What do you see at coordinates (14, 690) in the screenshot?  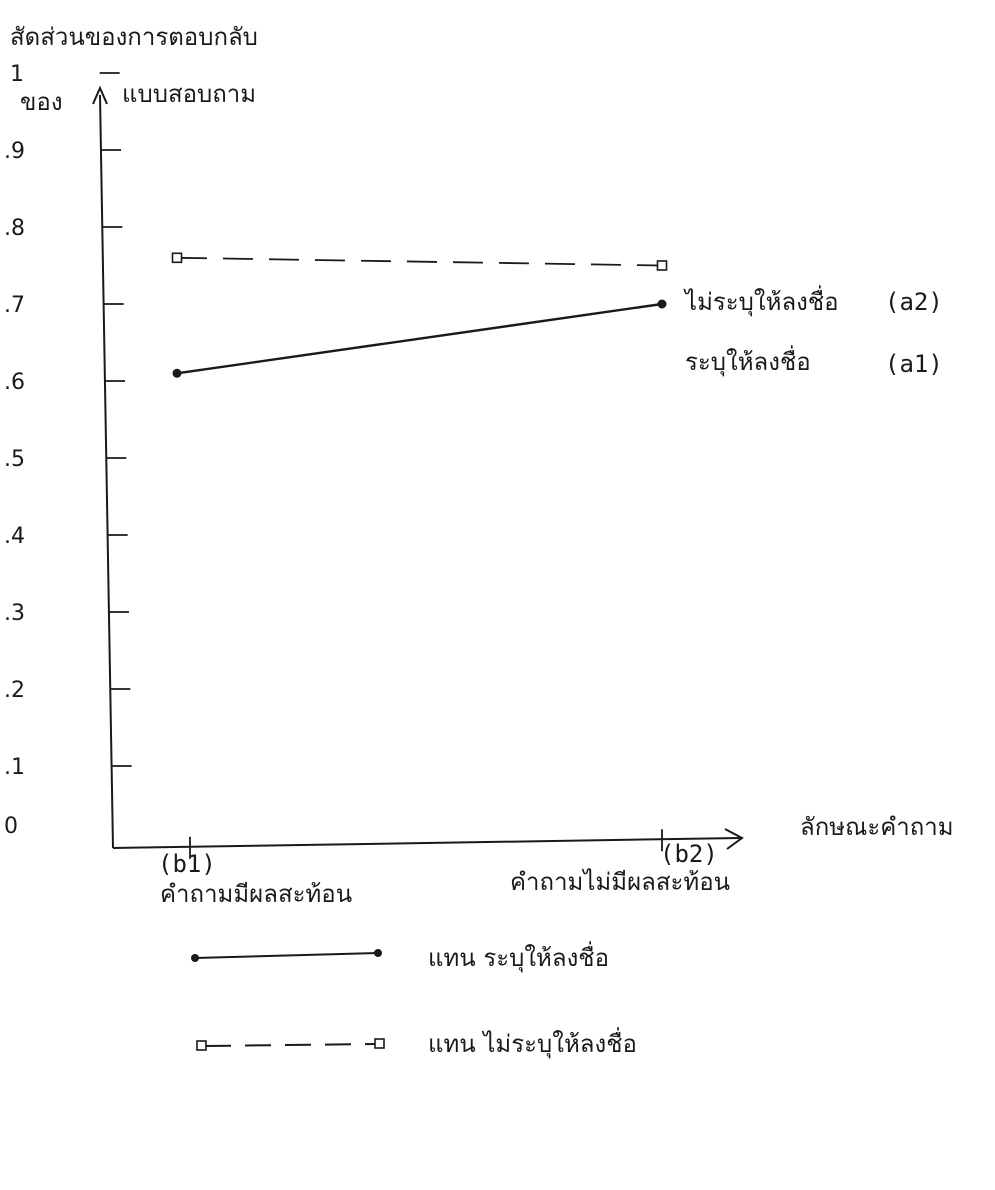 I see `y-tick-label-2: .2` at bounding box center [14, 690].